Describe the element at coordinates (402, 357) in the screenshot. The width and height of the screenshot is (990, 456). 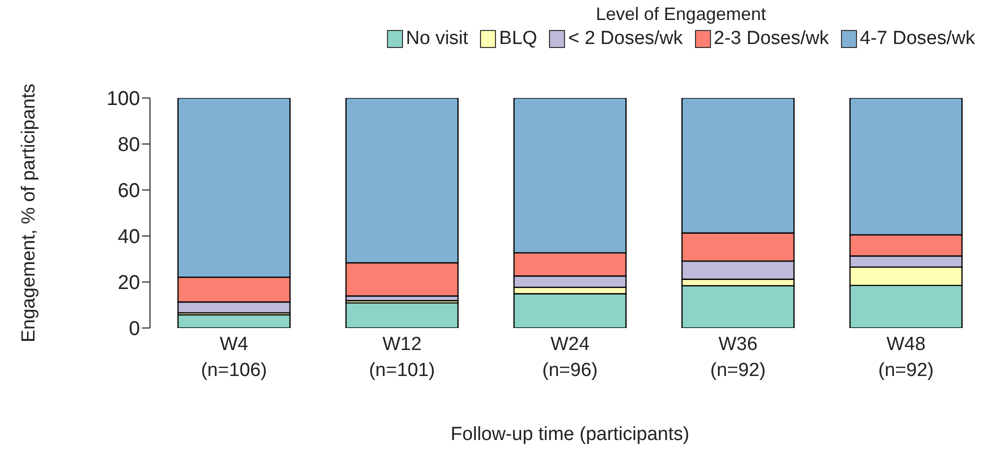
I see `x-tick-label: W12 (n=101)` at that location.